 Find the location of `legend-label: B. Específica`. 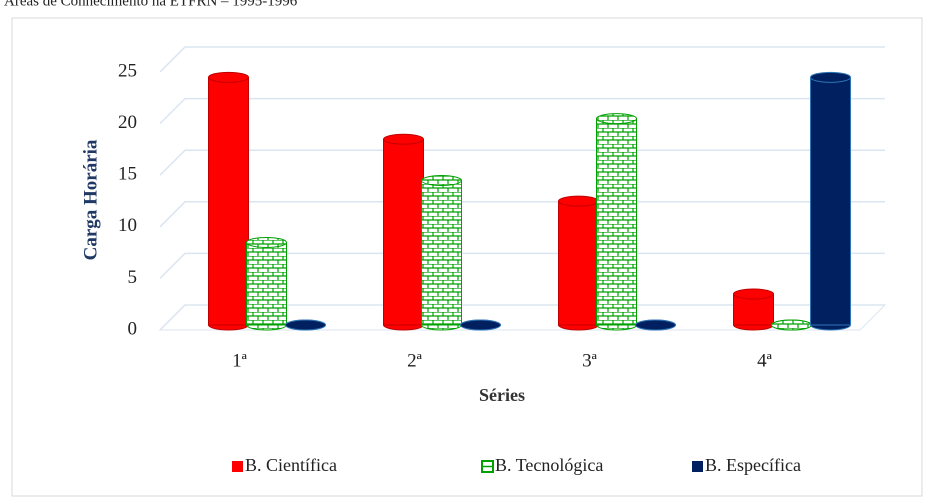

legend-label: B. Específica is located at coordinates (753, 465).